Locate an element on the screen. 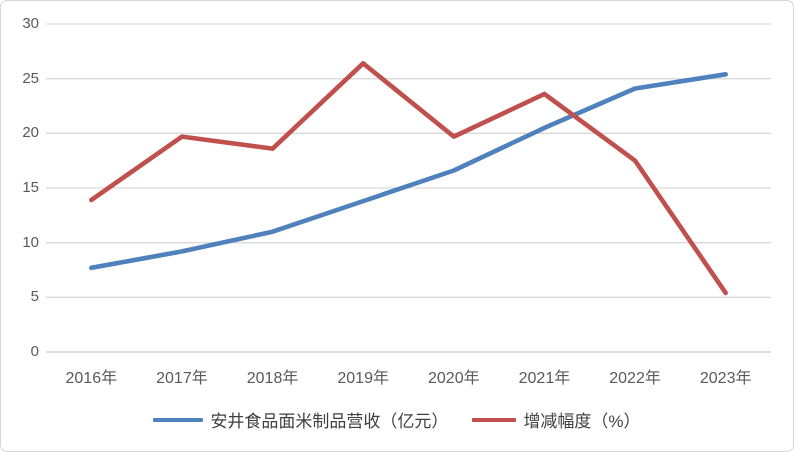 This screenshot has width=794, height=452. revenue-series-line-marker is located at coordinates (178, 419).